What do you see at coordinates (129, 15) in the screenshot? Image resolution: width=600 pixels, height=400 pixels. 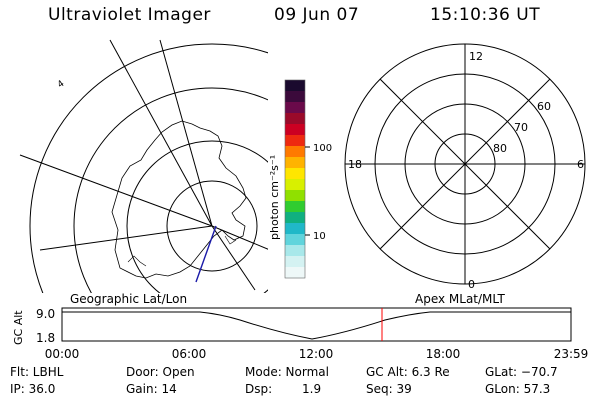 I see `instrument-title: Ultraviolet Imager` at bounding box center [129, 15].